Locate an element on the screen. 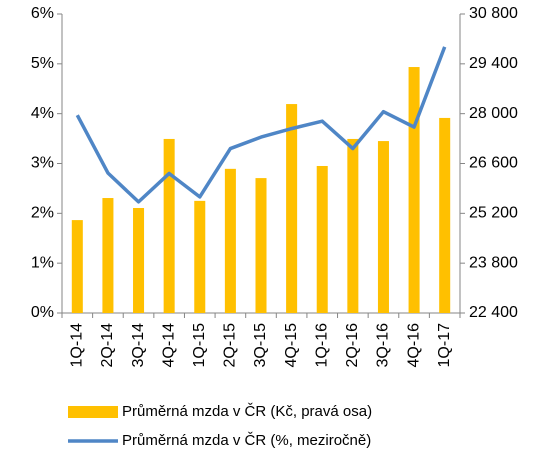 This screenshot has width=551, height=457. y-tick-label: 2% is located at coordinates (42, 213).